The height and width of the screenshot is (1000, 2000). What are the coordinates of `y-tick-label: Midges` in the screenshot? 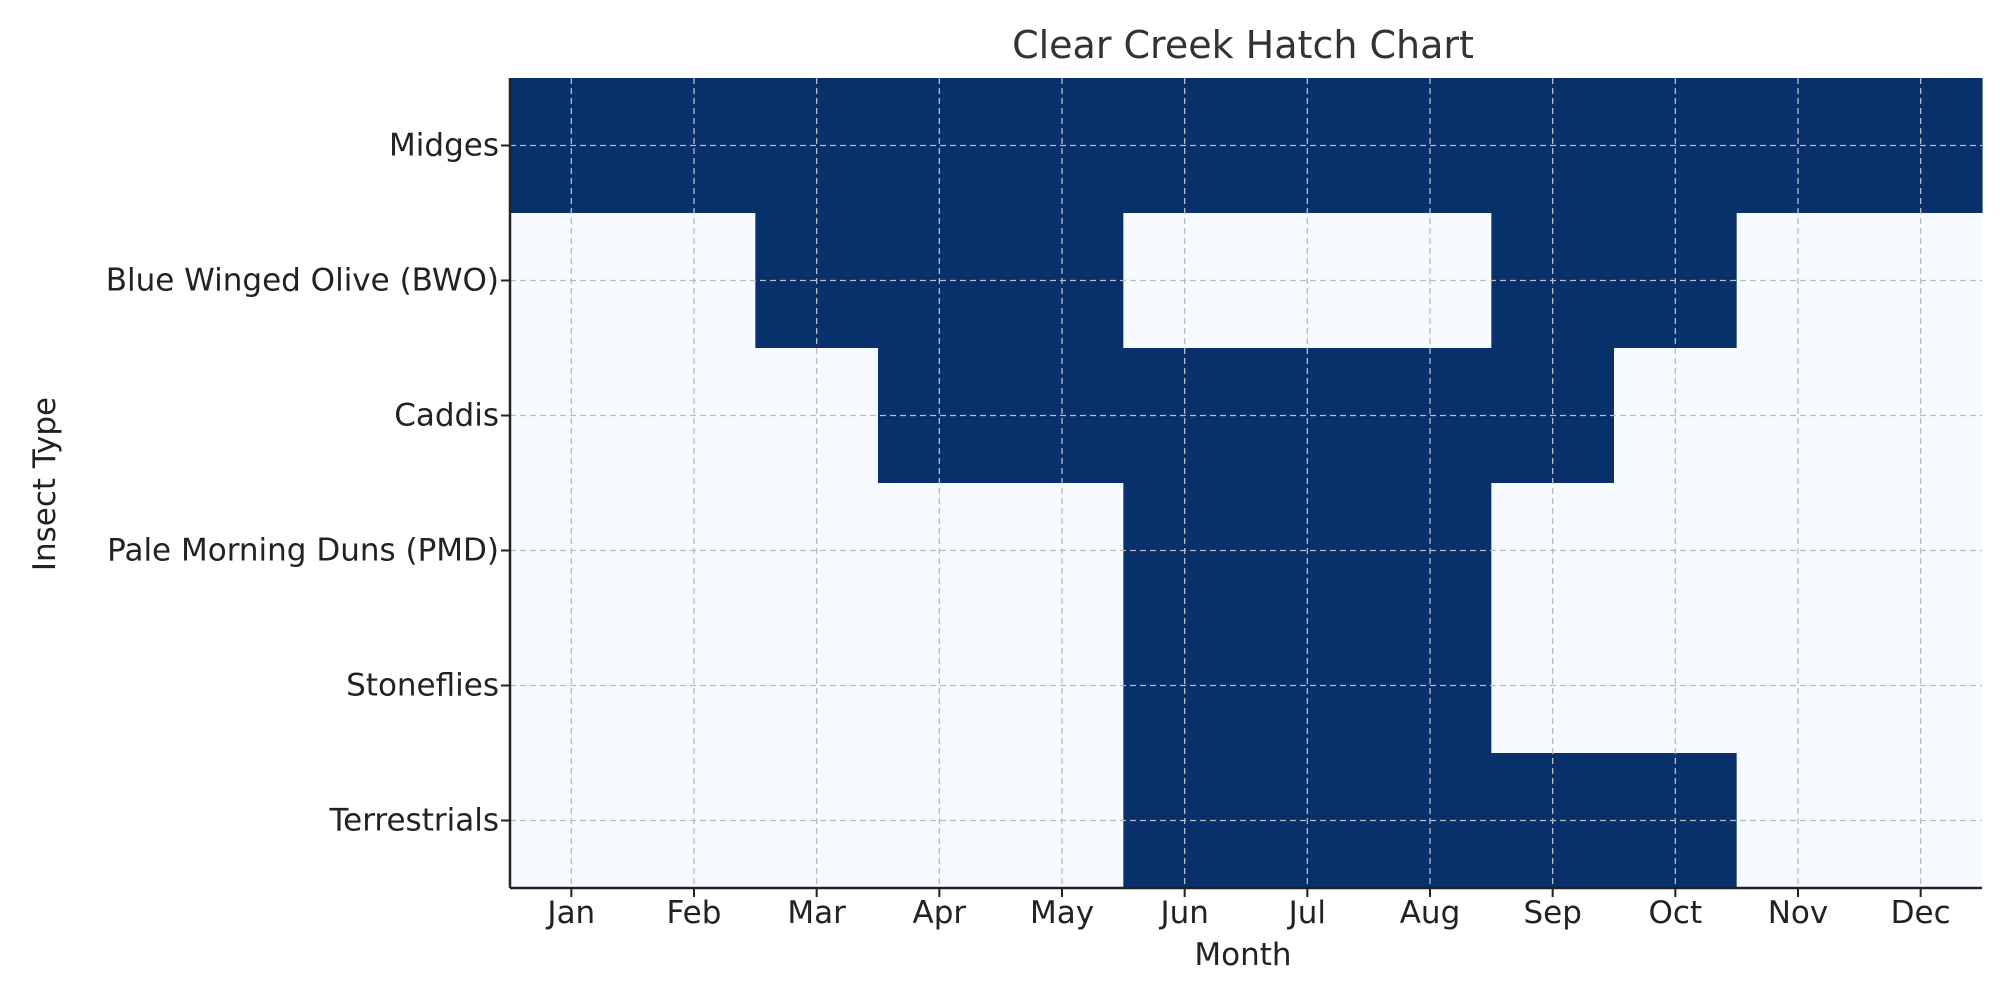 It's located at (444, 146).